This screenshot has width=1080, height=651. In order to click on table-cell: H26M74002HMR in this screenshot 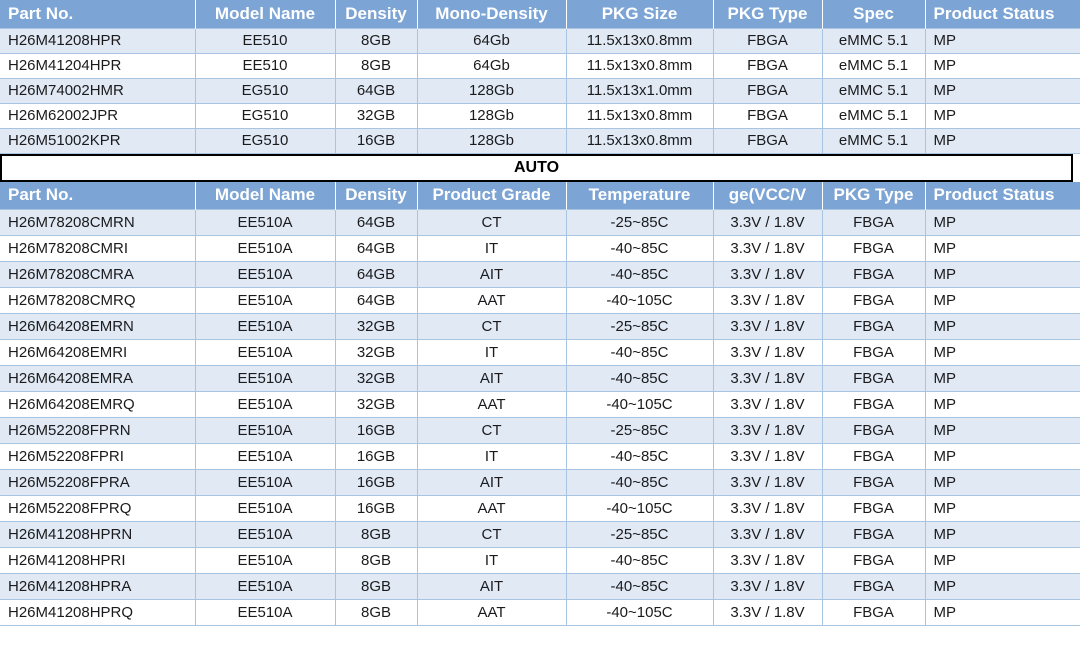, I will do `click(98, 90)`.